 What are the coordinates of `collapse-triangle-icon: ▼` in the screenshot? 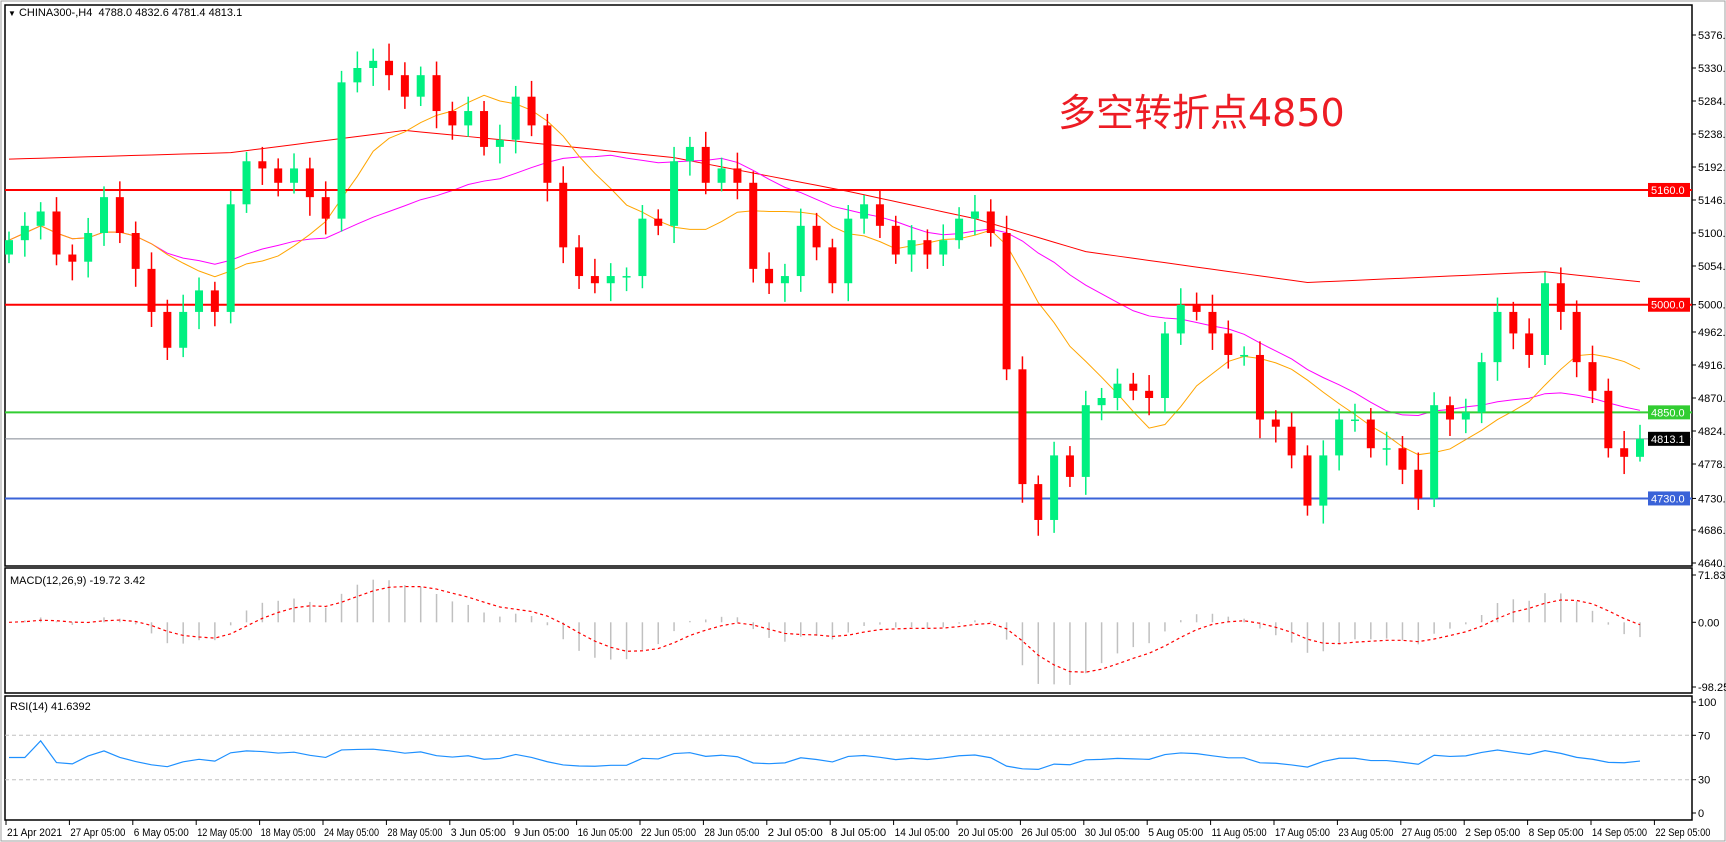 It's located at (12, 13).